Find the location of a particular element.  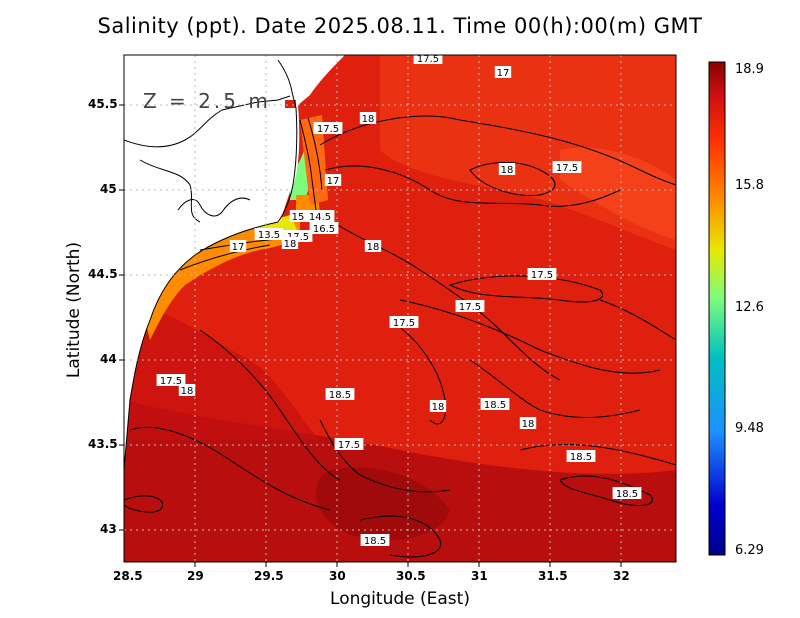

contour-label: 13.5 is located at coordinates (269, 235).